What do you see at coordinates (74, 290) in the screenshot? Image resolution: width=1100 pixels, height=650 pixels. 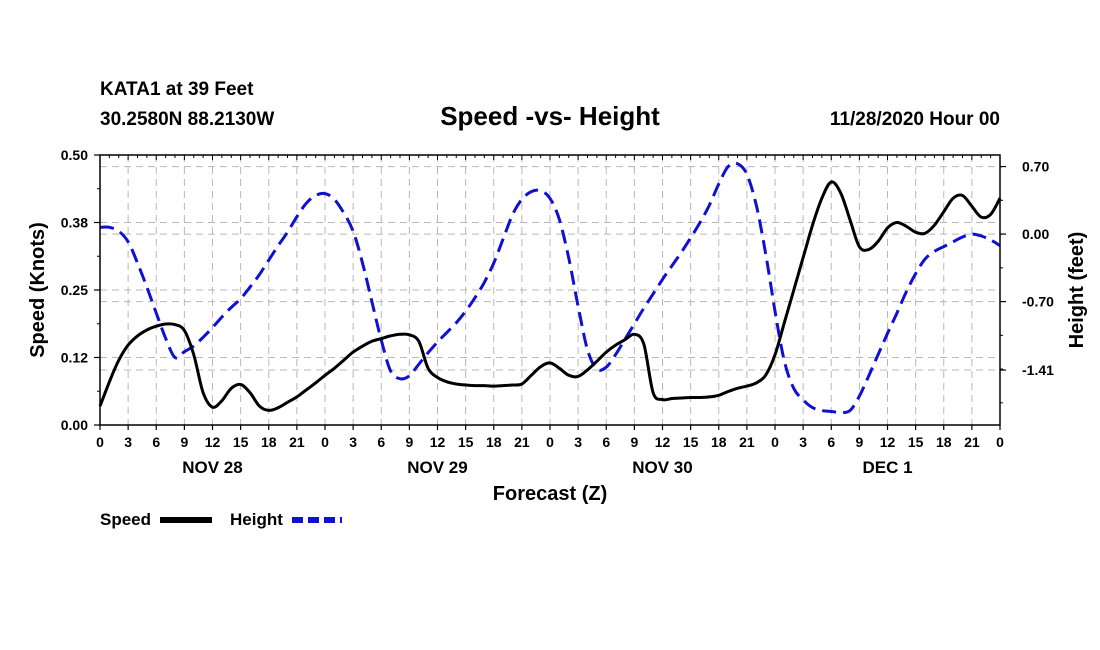 I see `y-left-tick-label: 0.25` at bounding box center [74, 290].